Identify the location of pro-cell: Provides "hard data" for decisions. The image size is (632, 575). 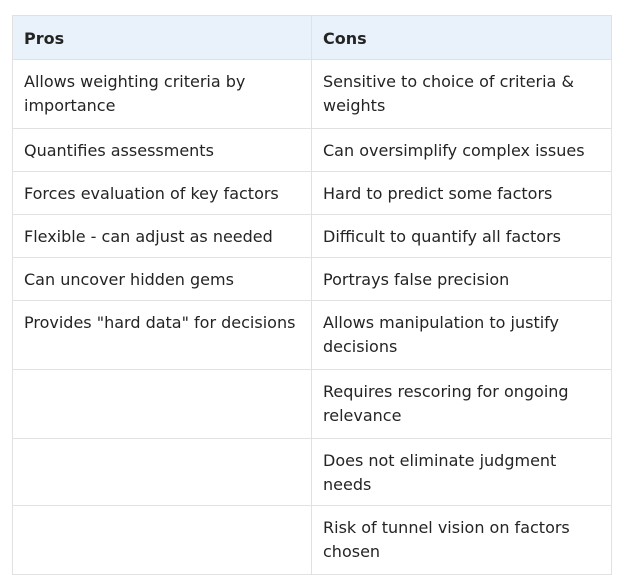
(162, 335).